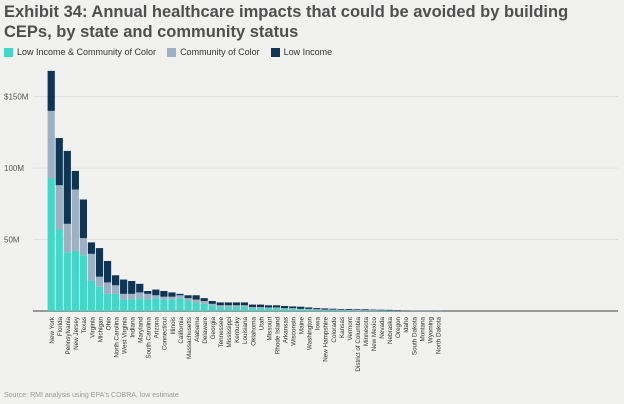  I want to click on x-tick-label: Minnesota, so click(366, 332).